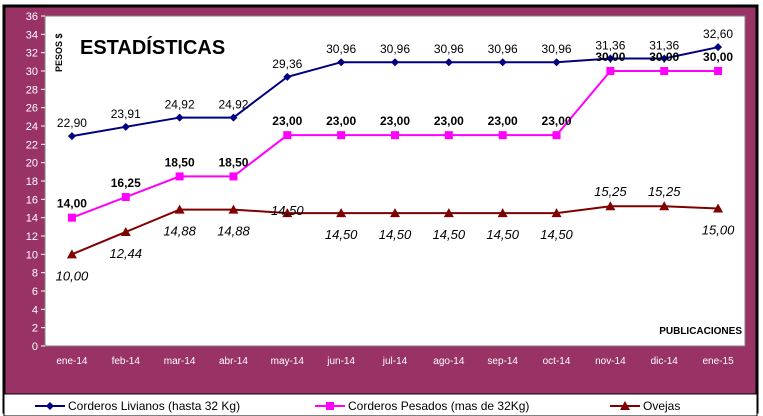 This screenshot has height=416, width=763. What do you see at coordinates (126, 114) in the screenshot?
I see `data-label: 23,91` at bounding box center [126, 114].